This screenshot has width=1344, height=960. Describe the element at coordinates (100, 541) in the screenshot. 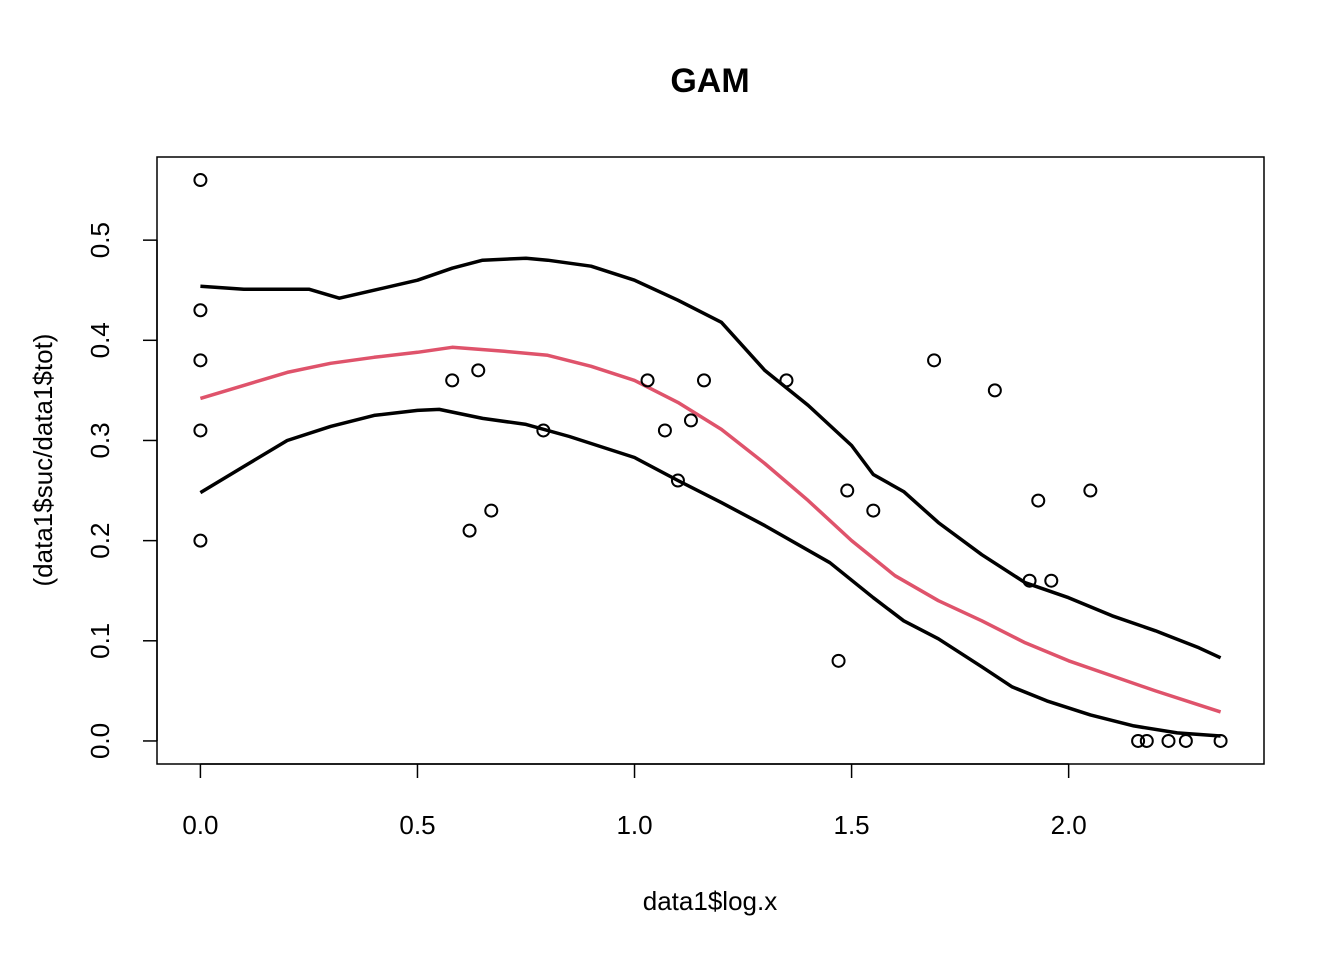

I see `y-tick-label: 0.2` at that location.